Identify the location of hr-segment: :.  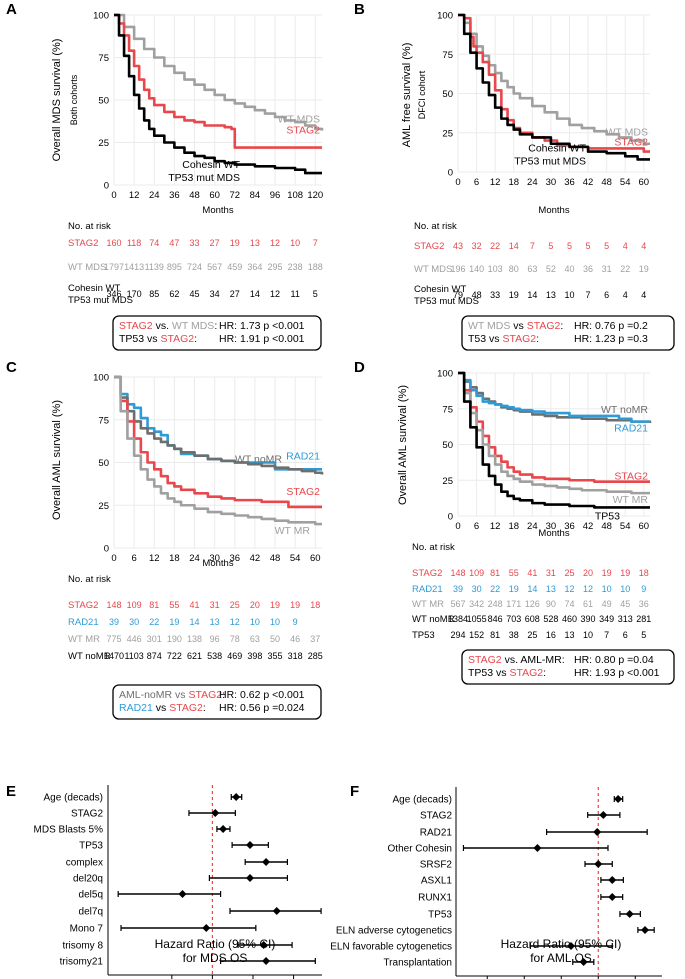
(223, 695).